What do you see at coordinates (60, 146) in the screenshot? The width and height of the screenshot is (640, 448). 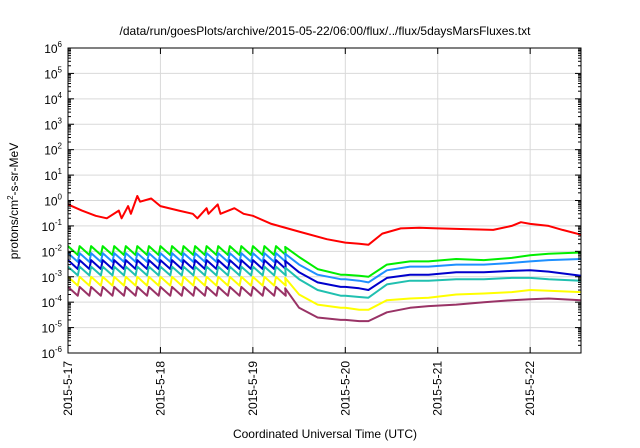 I see `y-tick-label-exp: 2` at bounding box center [60, 146].